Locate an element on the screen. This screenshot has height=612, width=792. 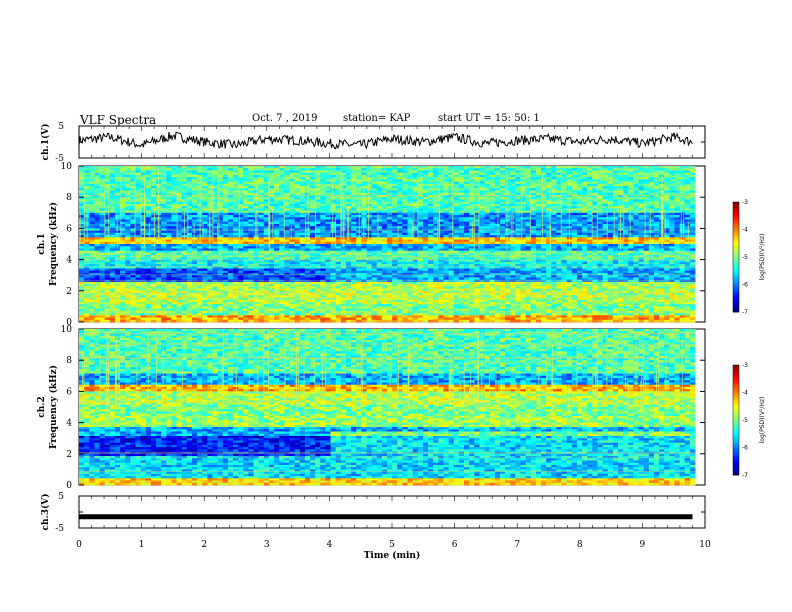
date-label: Oct. 7 , 2019 is located at coordinates (285, 118).